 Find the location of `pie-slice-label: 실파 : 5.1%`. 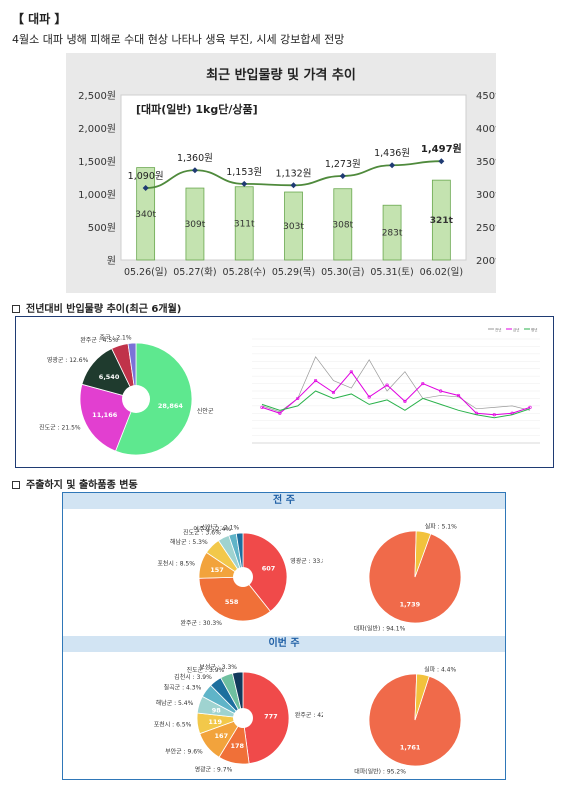

pie-slice-label: 실파 : 5.1% is located at coordinates (441, 526).